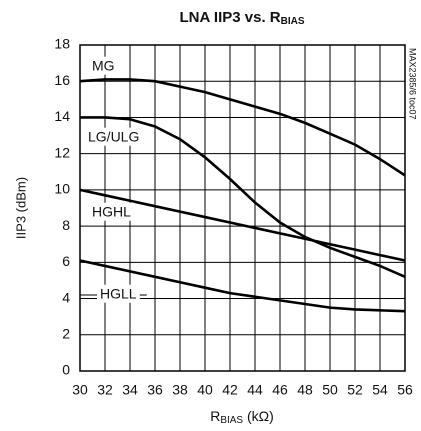  I want to click on title-sub: BIAS, so click(293, 21).